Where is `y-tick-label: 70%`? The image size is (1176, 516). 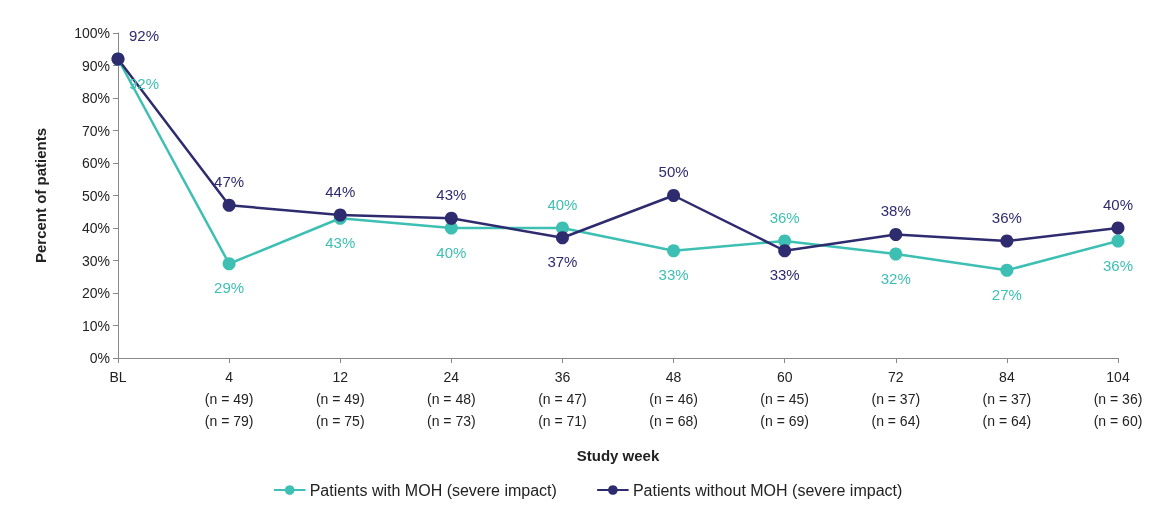
y-tick-label: 70% is located at coordinates (95, 130).